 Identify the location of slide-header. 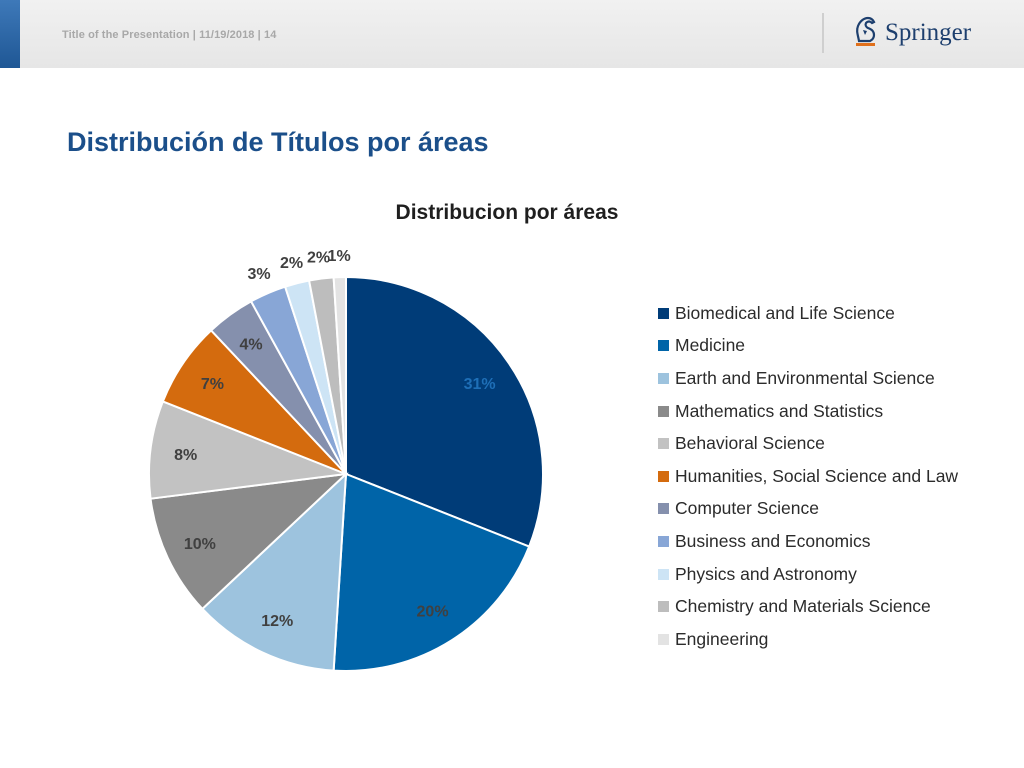
(512, 34).